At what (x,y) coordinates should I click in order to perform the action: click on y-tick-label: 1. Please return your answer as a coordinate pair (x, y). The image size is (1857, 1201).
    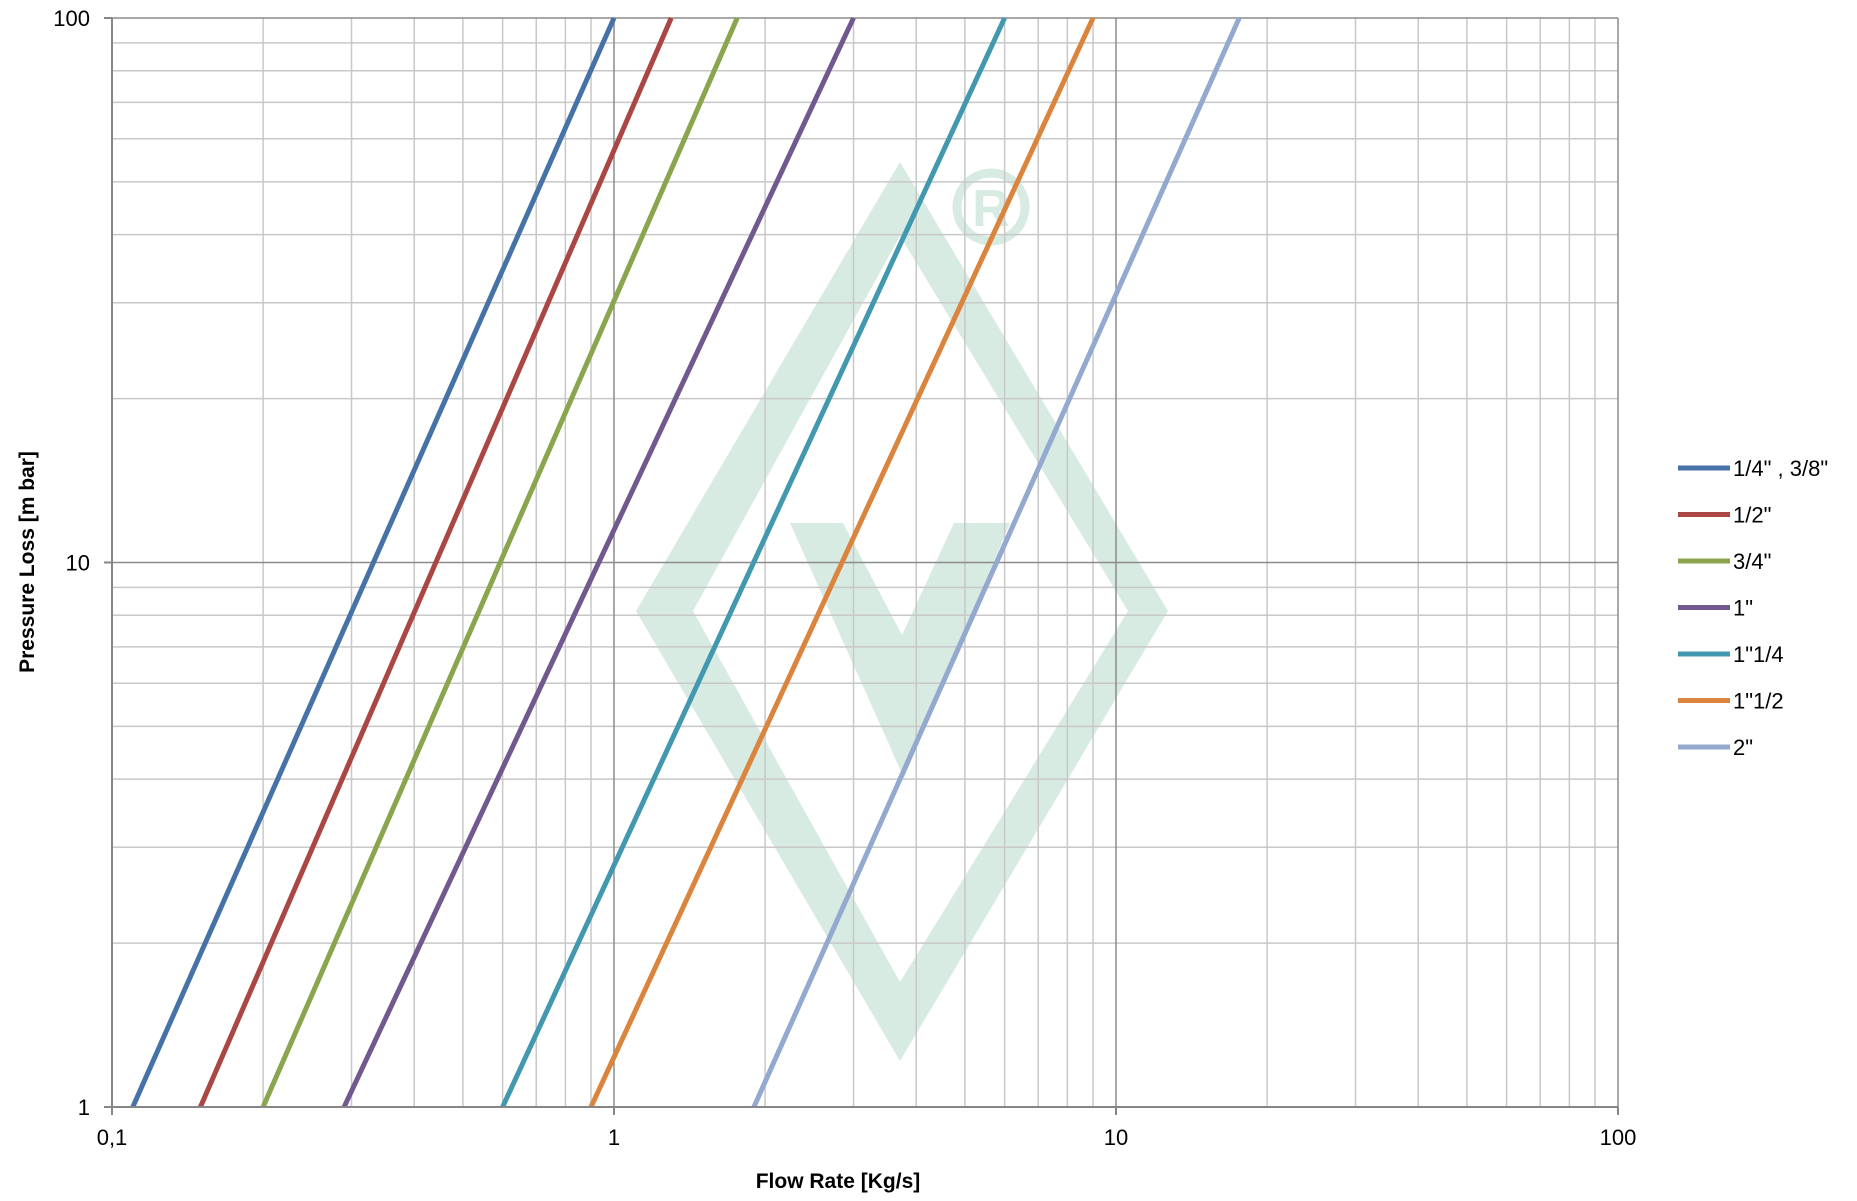
    Looking at the image, I should click on (84, 1107).